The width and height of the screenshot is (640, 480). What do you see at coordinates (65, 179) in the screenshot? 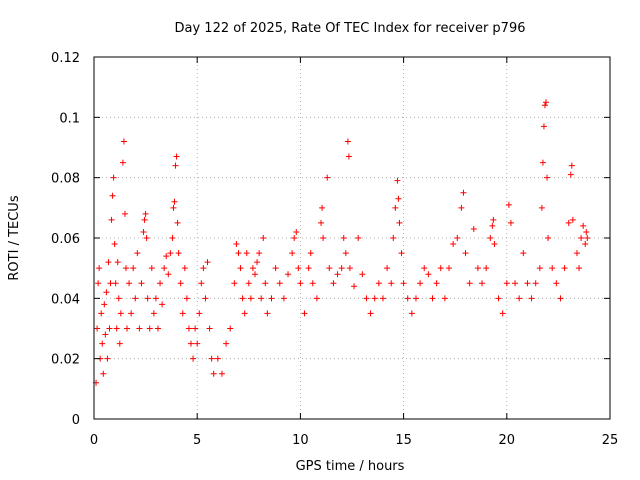
I see `y-tick-label: 0.08` at bounding box center [65, 179].